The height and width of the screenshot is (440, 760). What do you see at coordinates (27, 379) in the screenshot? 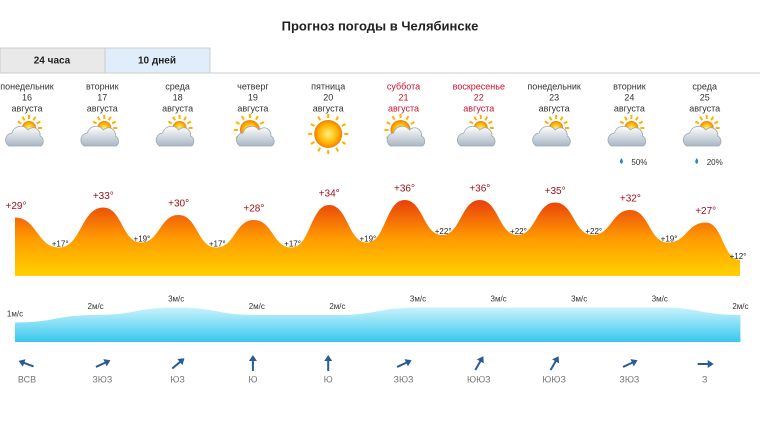
I see `wind-direction: ВСВ` at bounding box center [27, 379].